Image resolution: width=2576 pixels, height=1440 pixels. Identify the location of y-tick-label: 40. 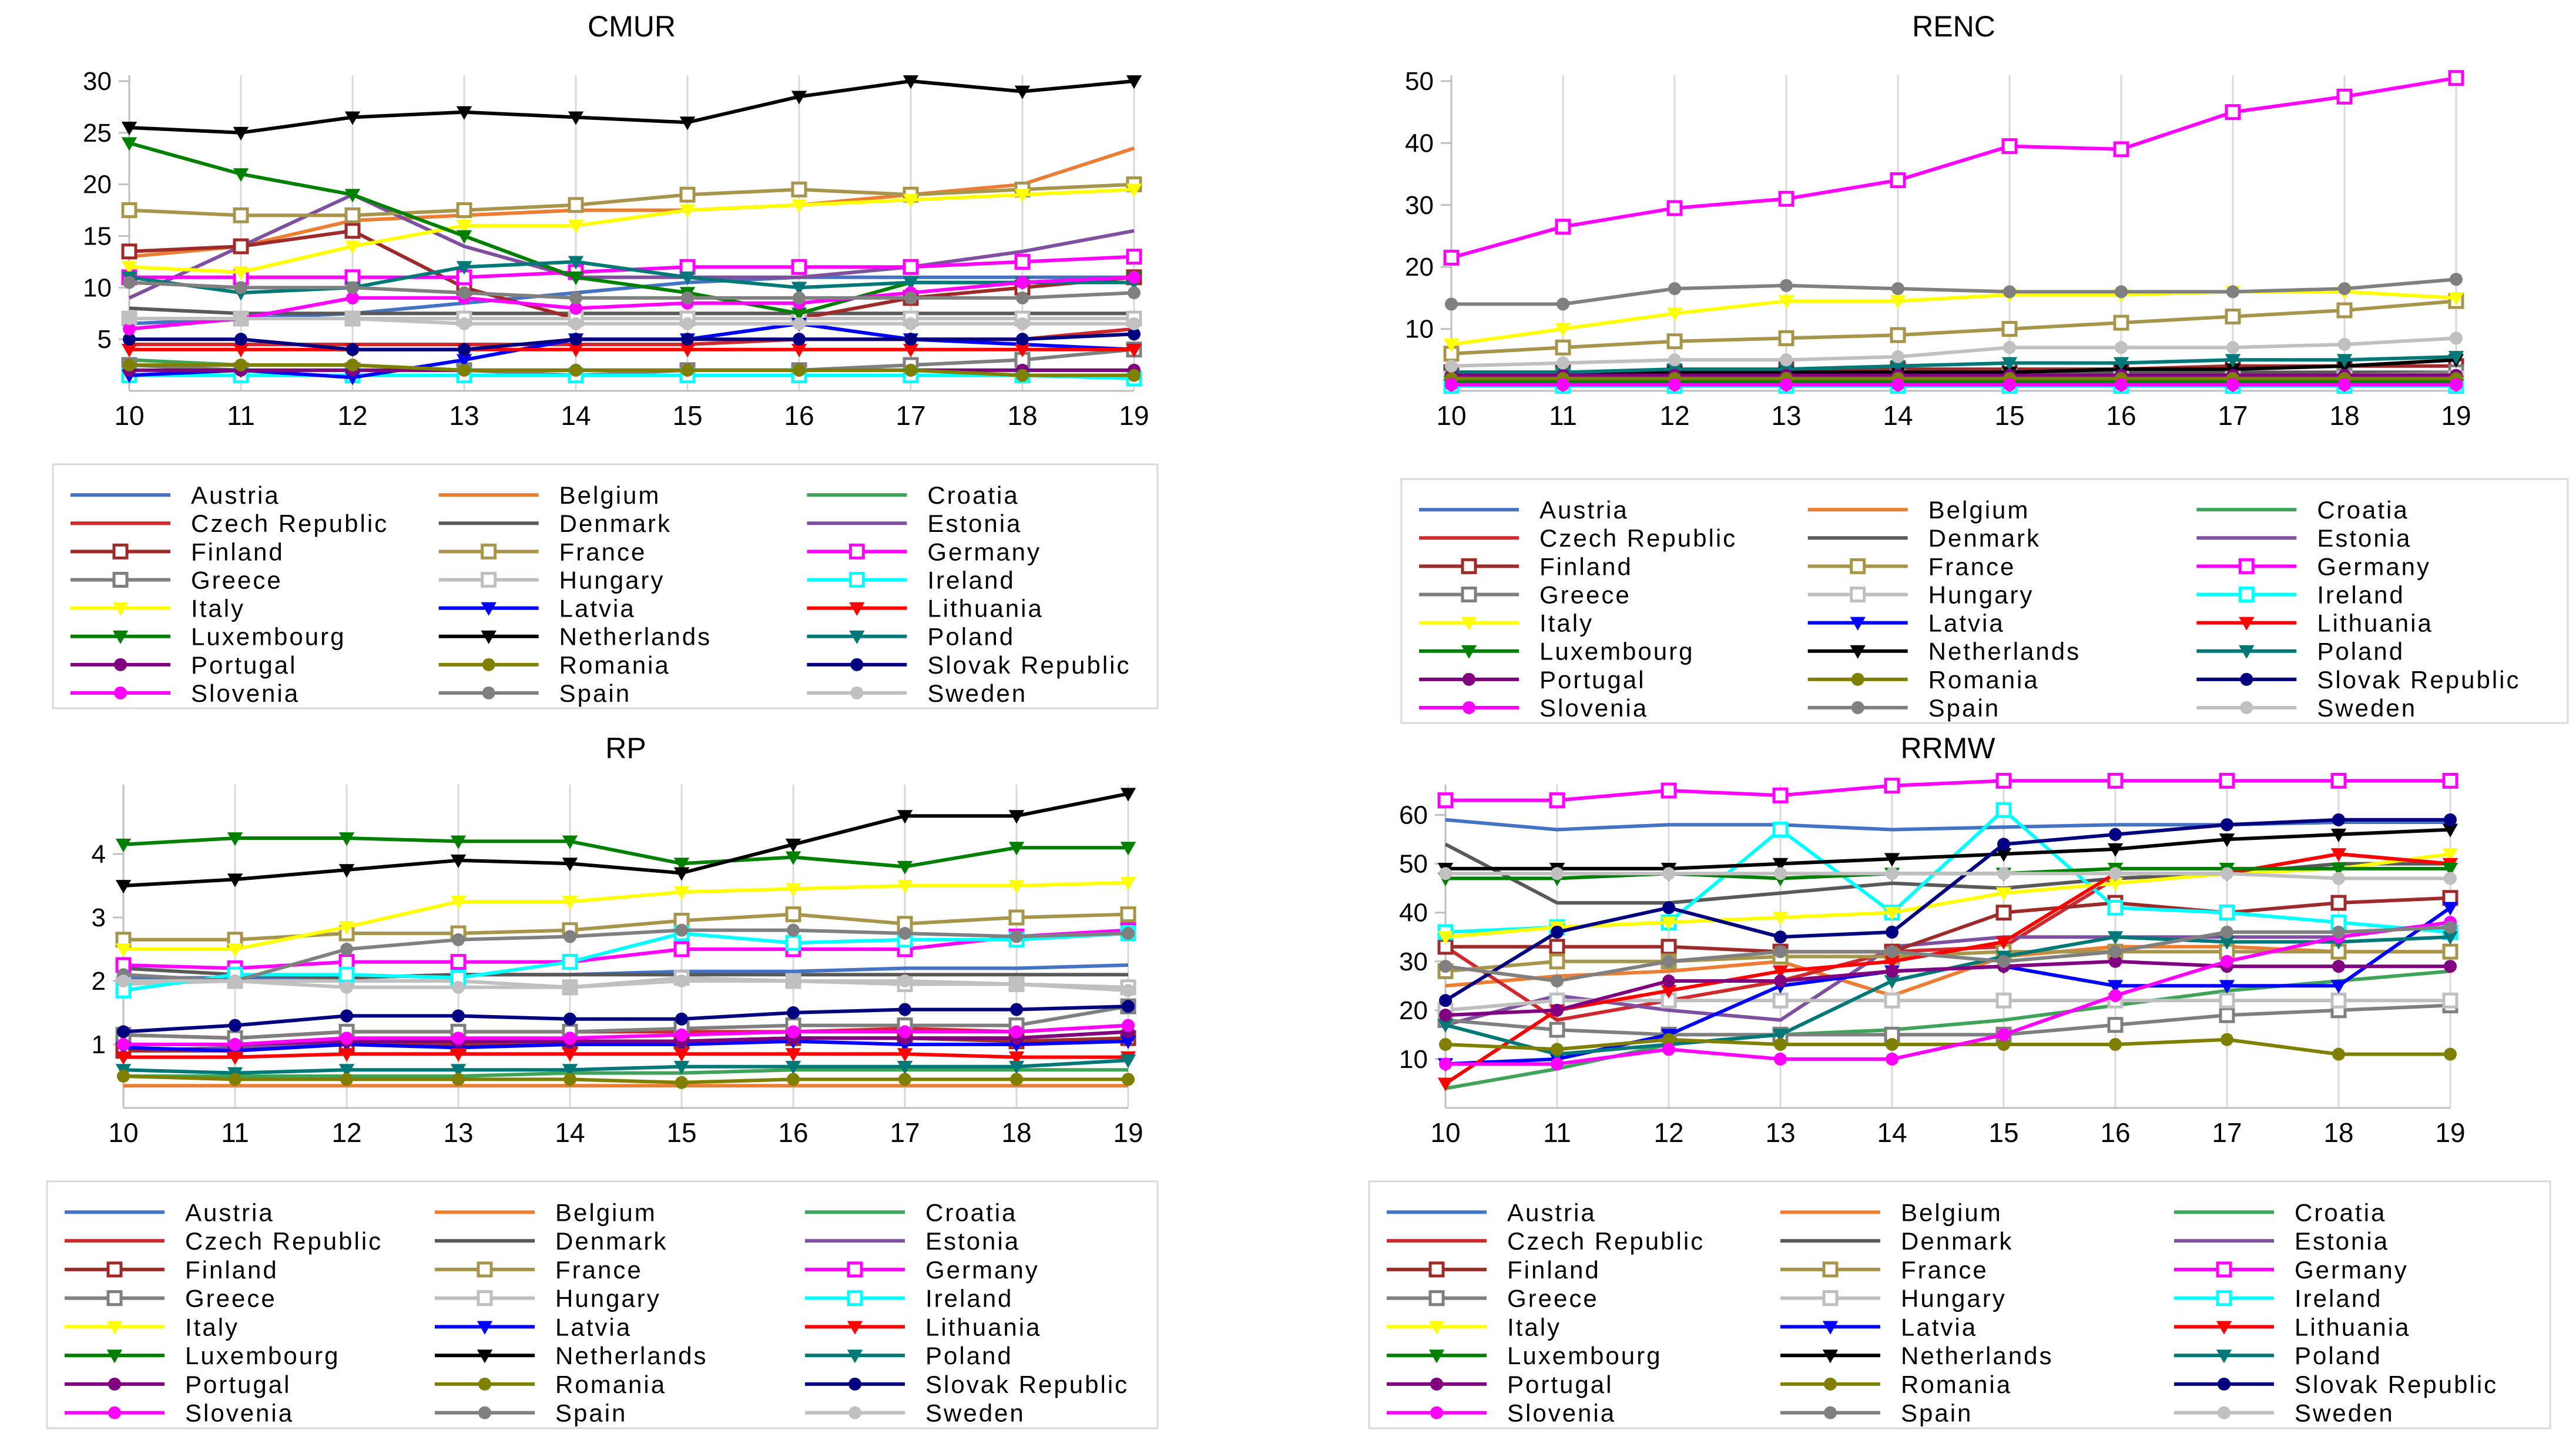
(1420, 143).